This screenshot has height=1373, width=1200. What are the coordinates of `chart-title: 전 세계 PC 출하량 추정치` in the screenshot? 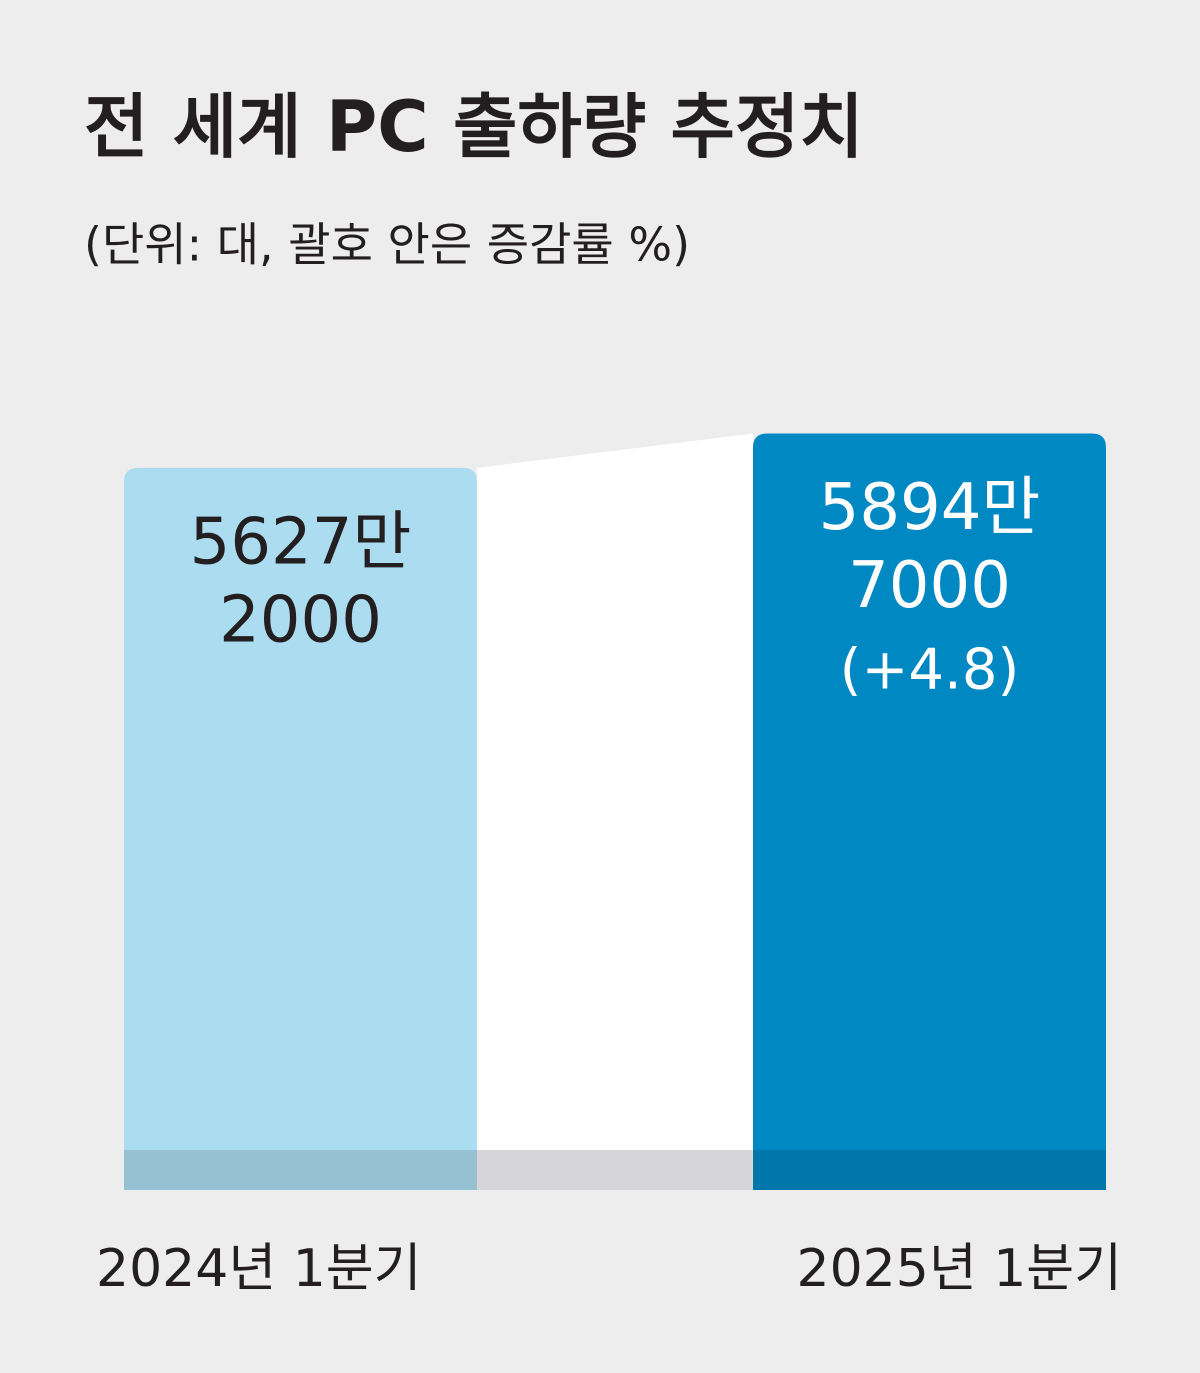 It's located at (474, 127).